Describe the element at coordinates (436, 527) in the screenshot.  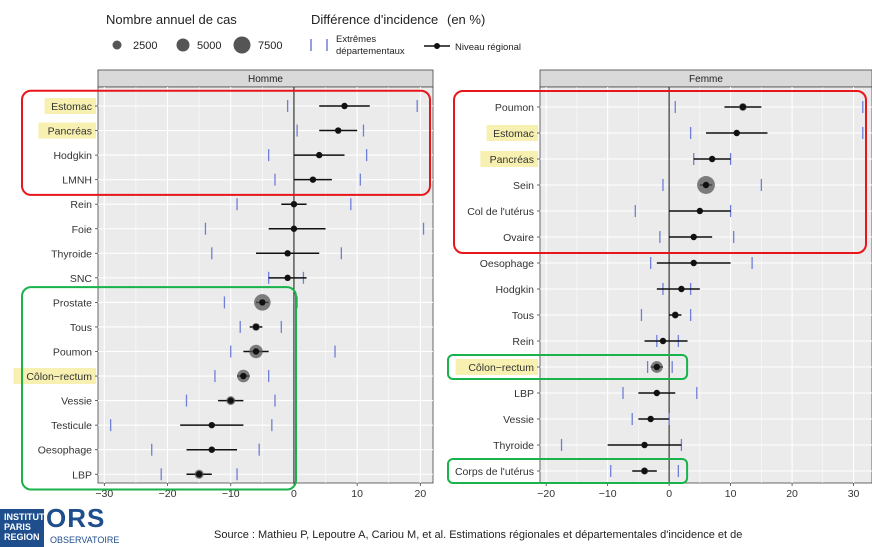
I see `footer` at that location.